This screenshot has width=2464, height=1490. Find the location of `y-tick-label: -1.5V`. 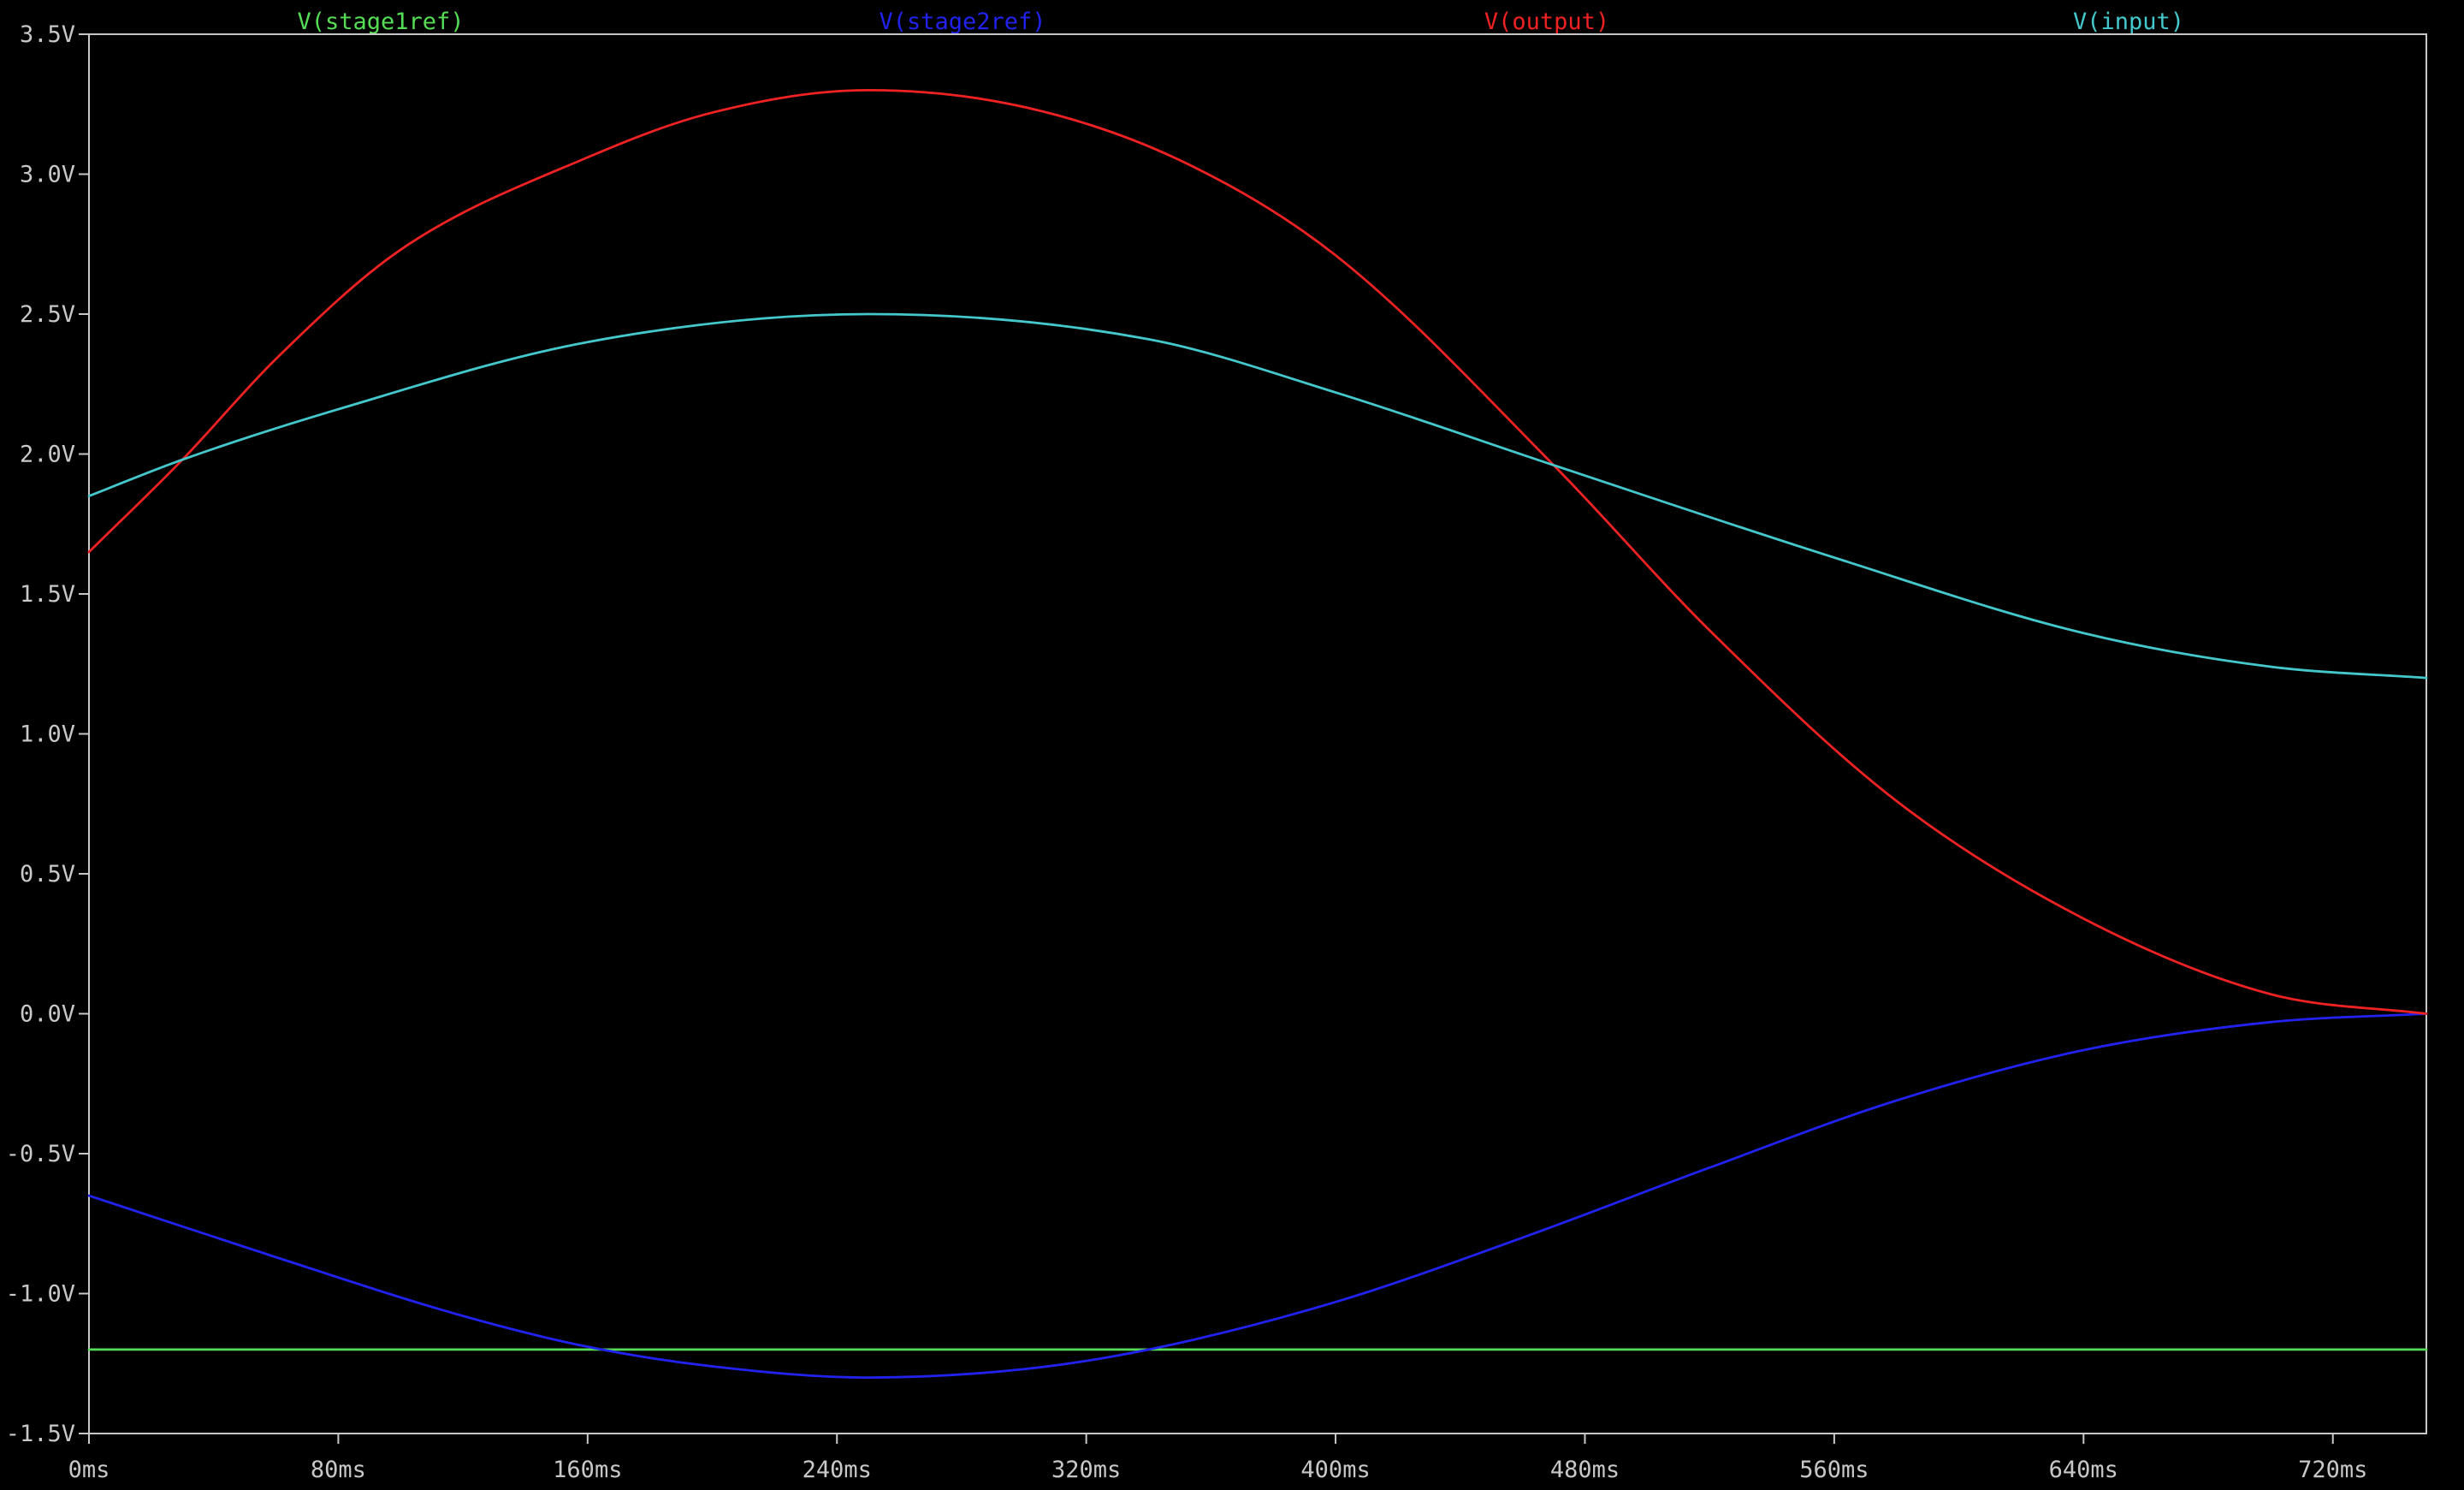

y-tick-label: -1.5V is located at coordinates (40, 1434).